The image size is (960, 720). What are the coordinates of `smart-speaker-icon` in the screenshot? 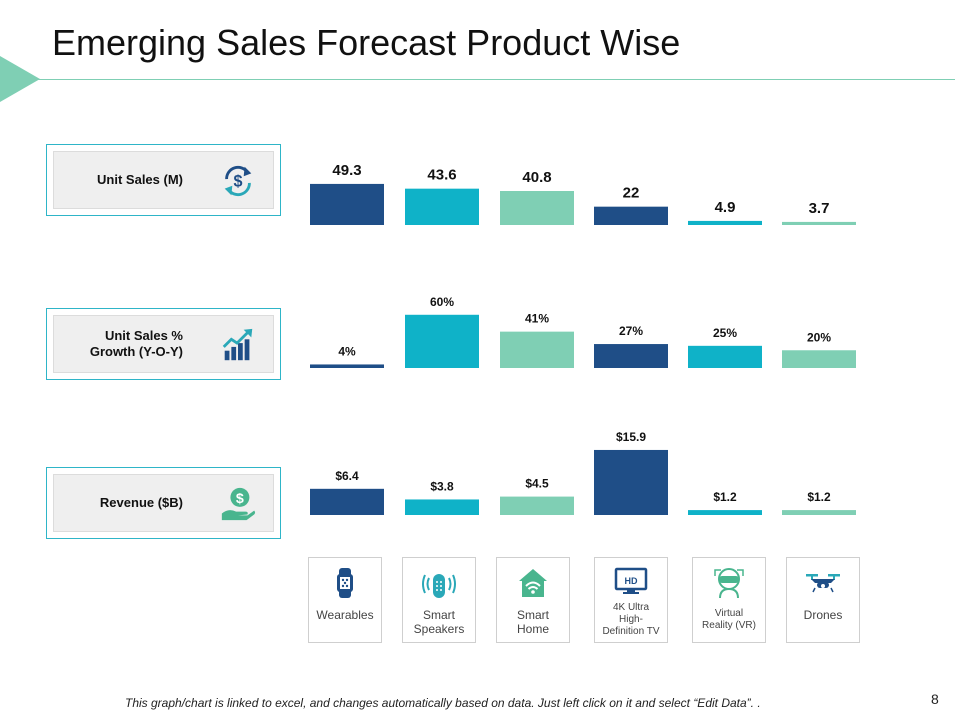 It's located at (439, 586).